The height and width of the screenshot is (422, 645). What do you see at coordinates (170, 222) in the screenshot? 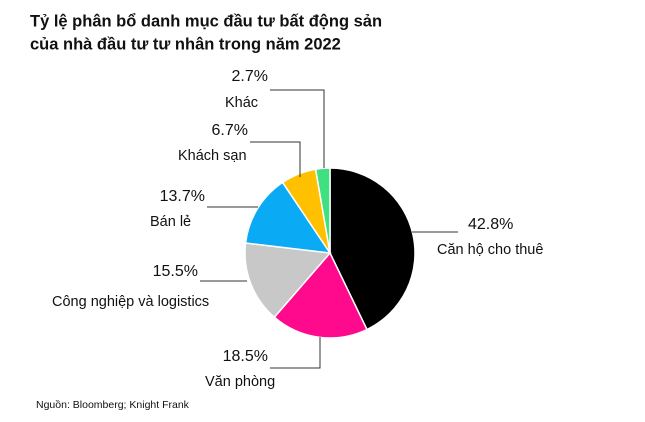
I see `category-label: Bán lẻ` at bounding box center [170, 222].